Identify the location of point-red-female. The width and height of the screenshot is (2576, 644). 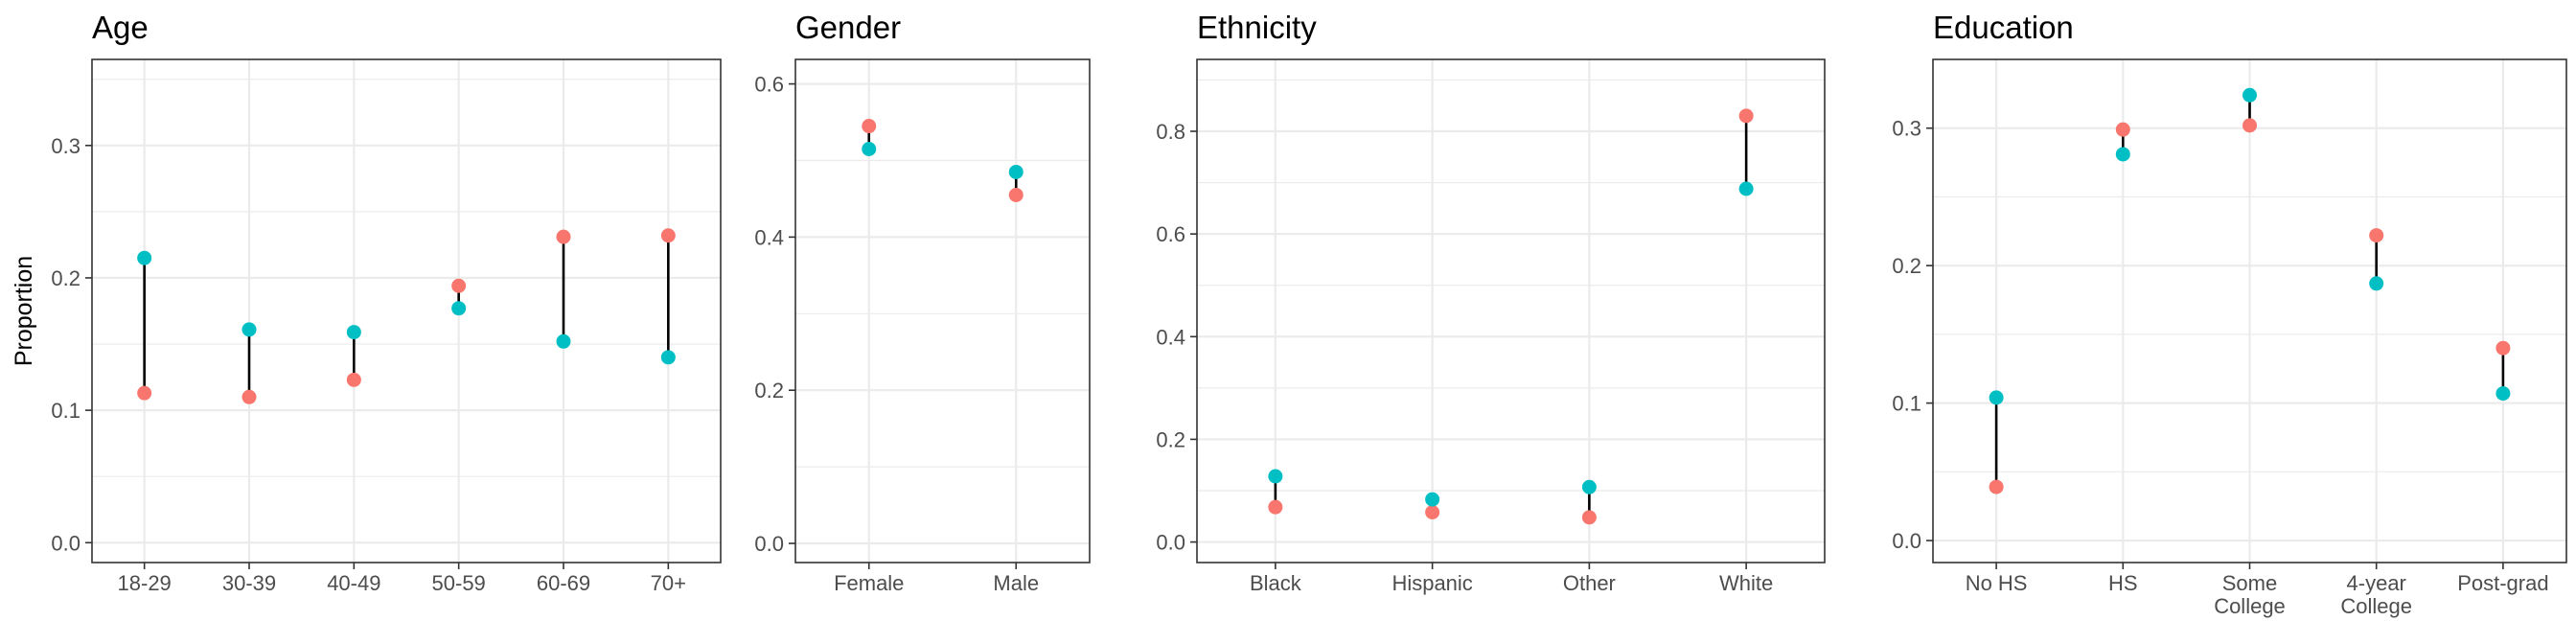
(869, 126).